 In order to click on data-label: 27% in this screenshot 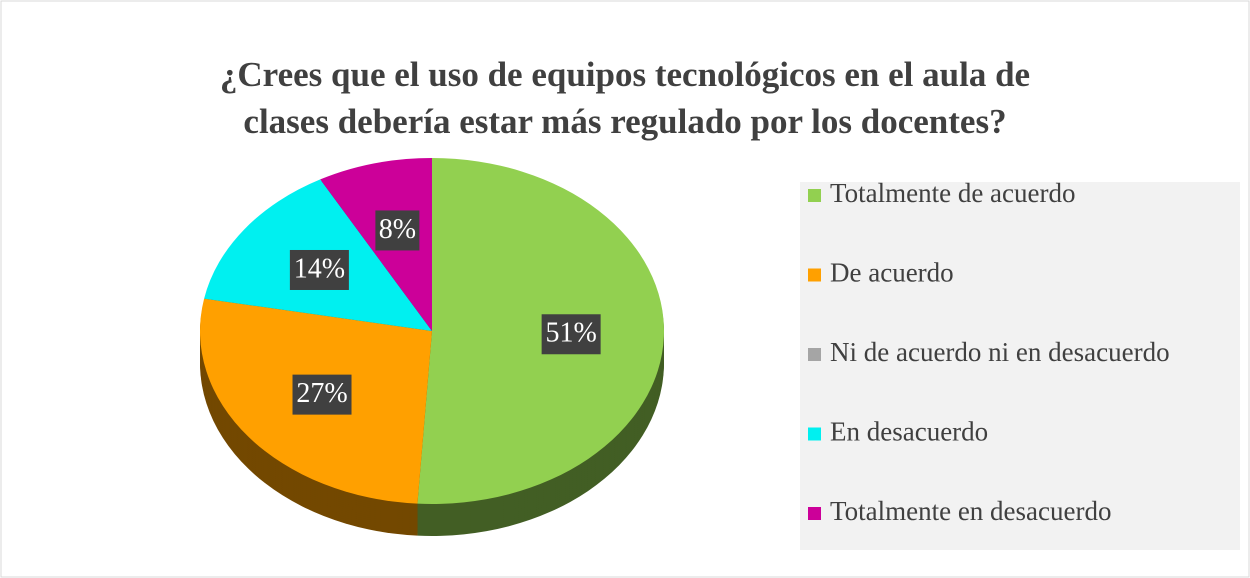, I will do `click(321, 393)`.